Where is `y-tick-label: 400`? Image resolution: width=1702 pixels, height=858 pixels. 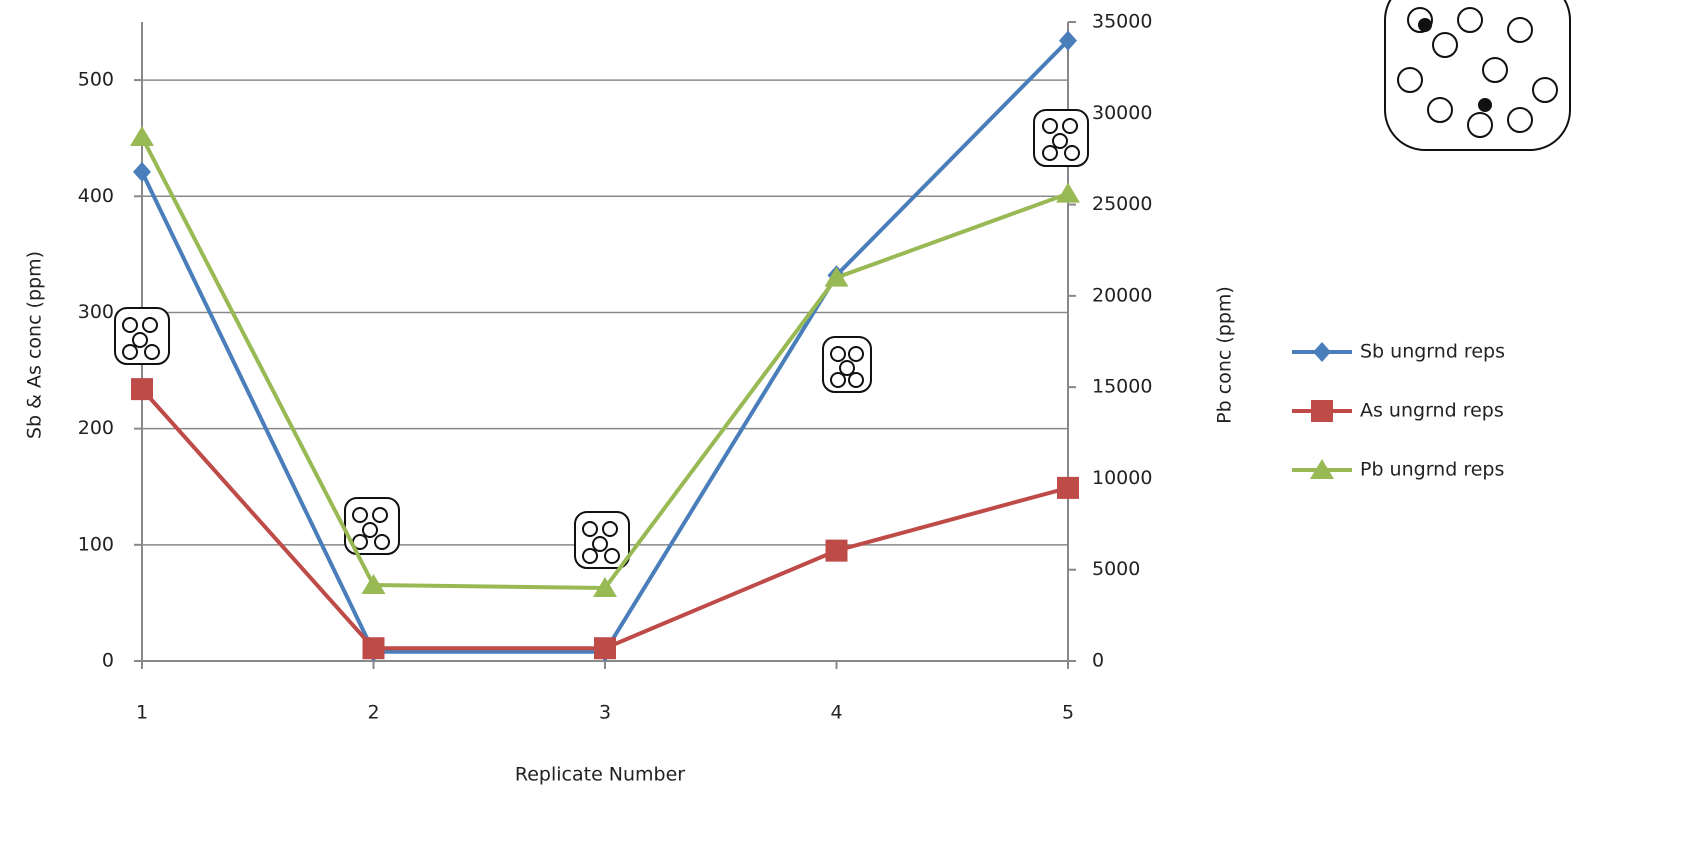 y-tick-label: 400 is located at coordinates (96, 196).